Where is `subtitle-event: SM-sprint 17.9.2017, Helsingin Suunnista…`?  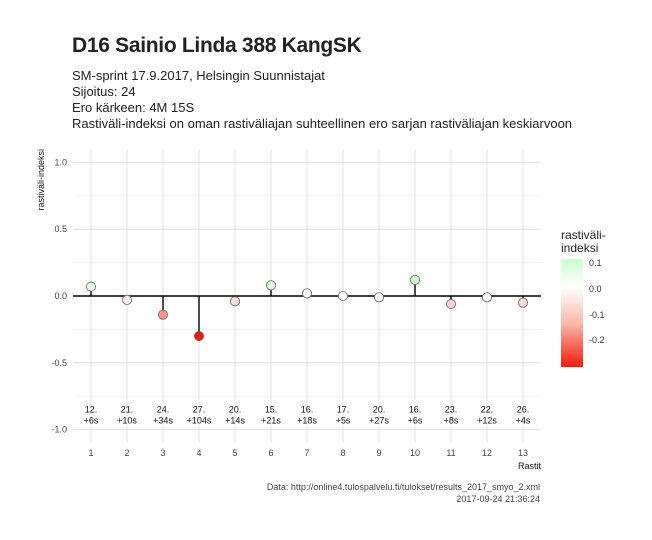
subtitle-event: SM-sprint 17.9.2017, Helsingin Suunnista… is located at coordinates (198, 75).